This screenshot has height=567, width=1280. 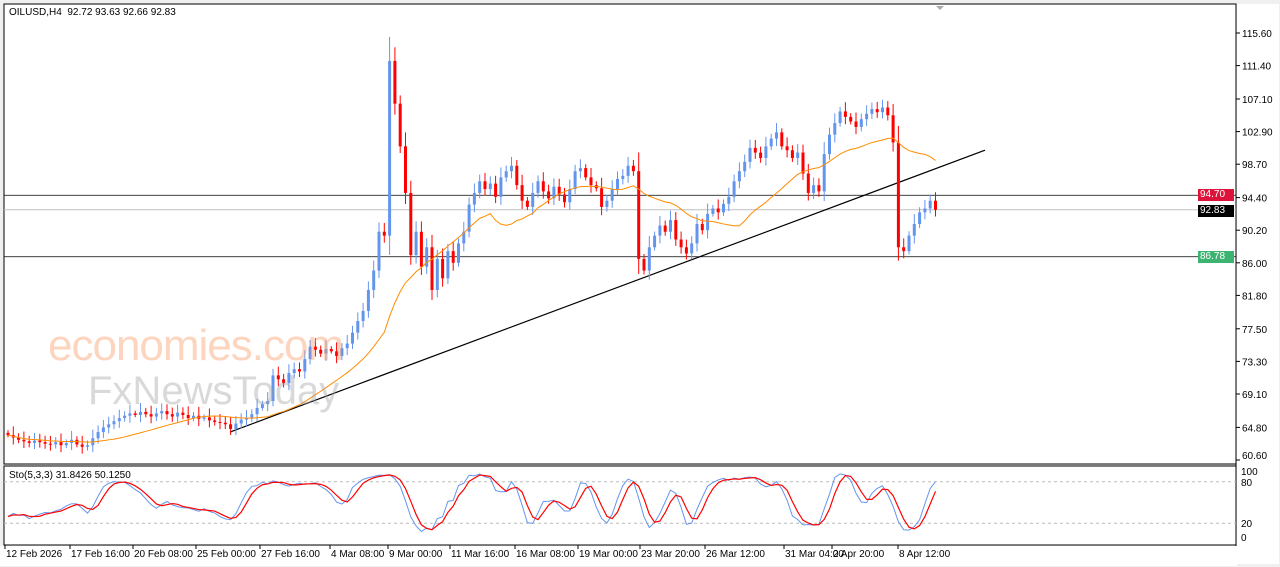 I want to click on stochastic-level-label: 100, so click(x=1249, y=472).